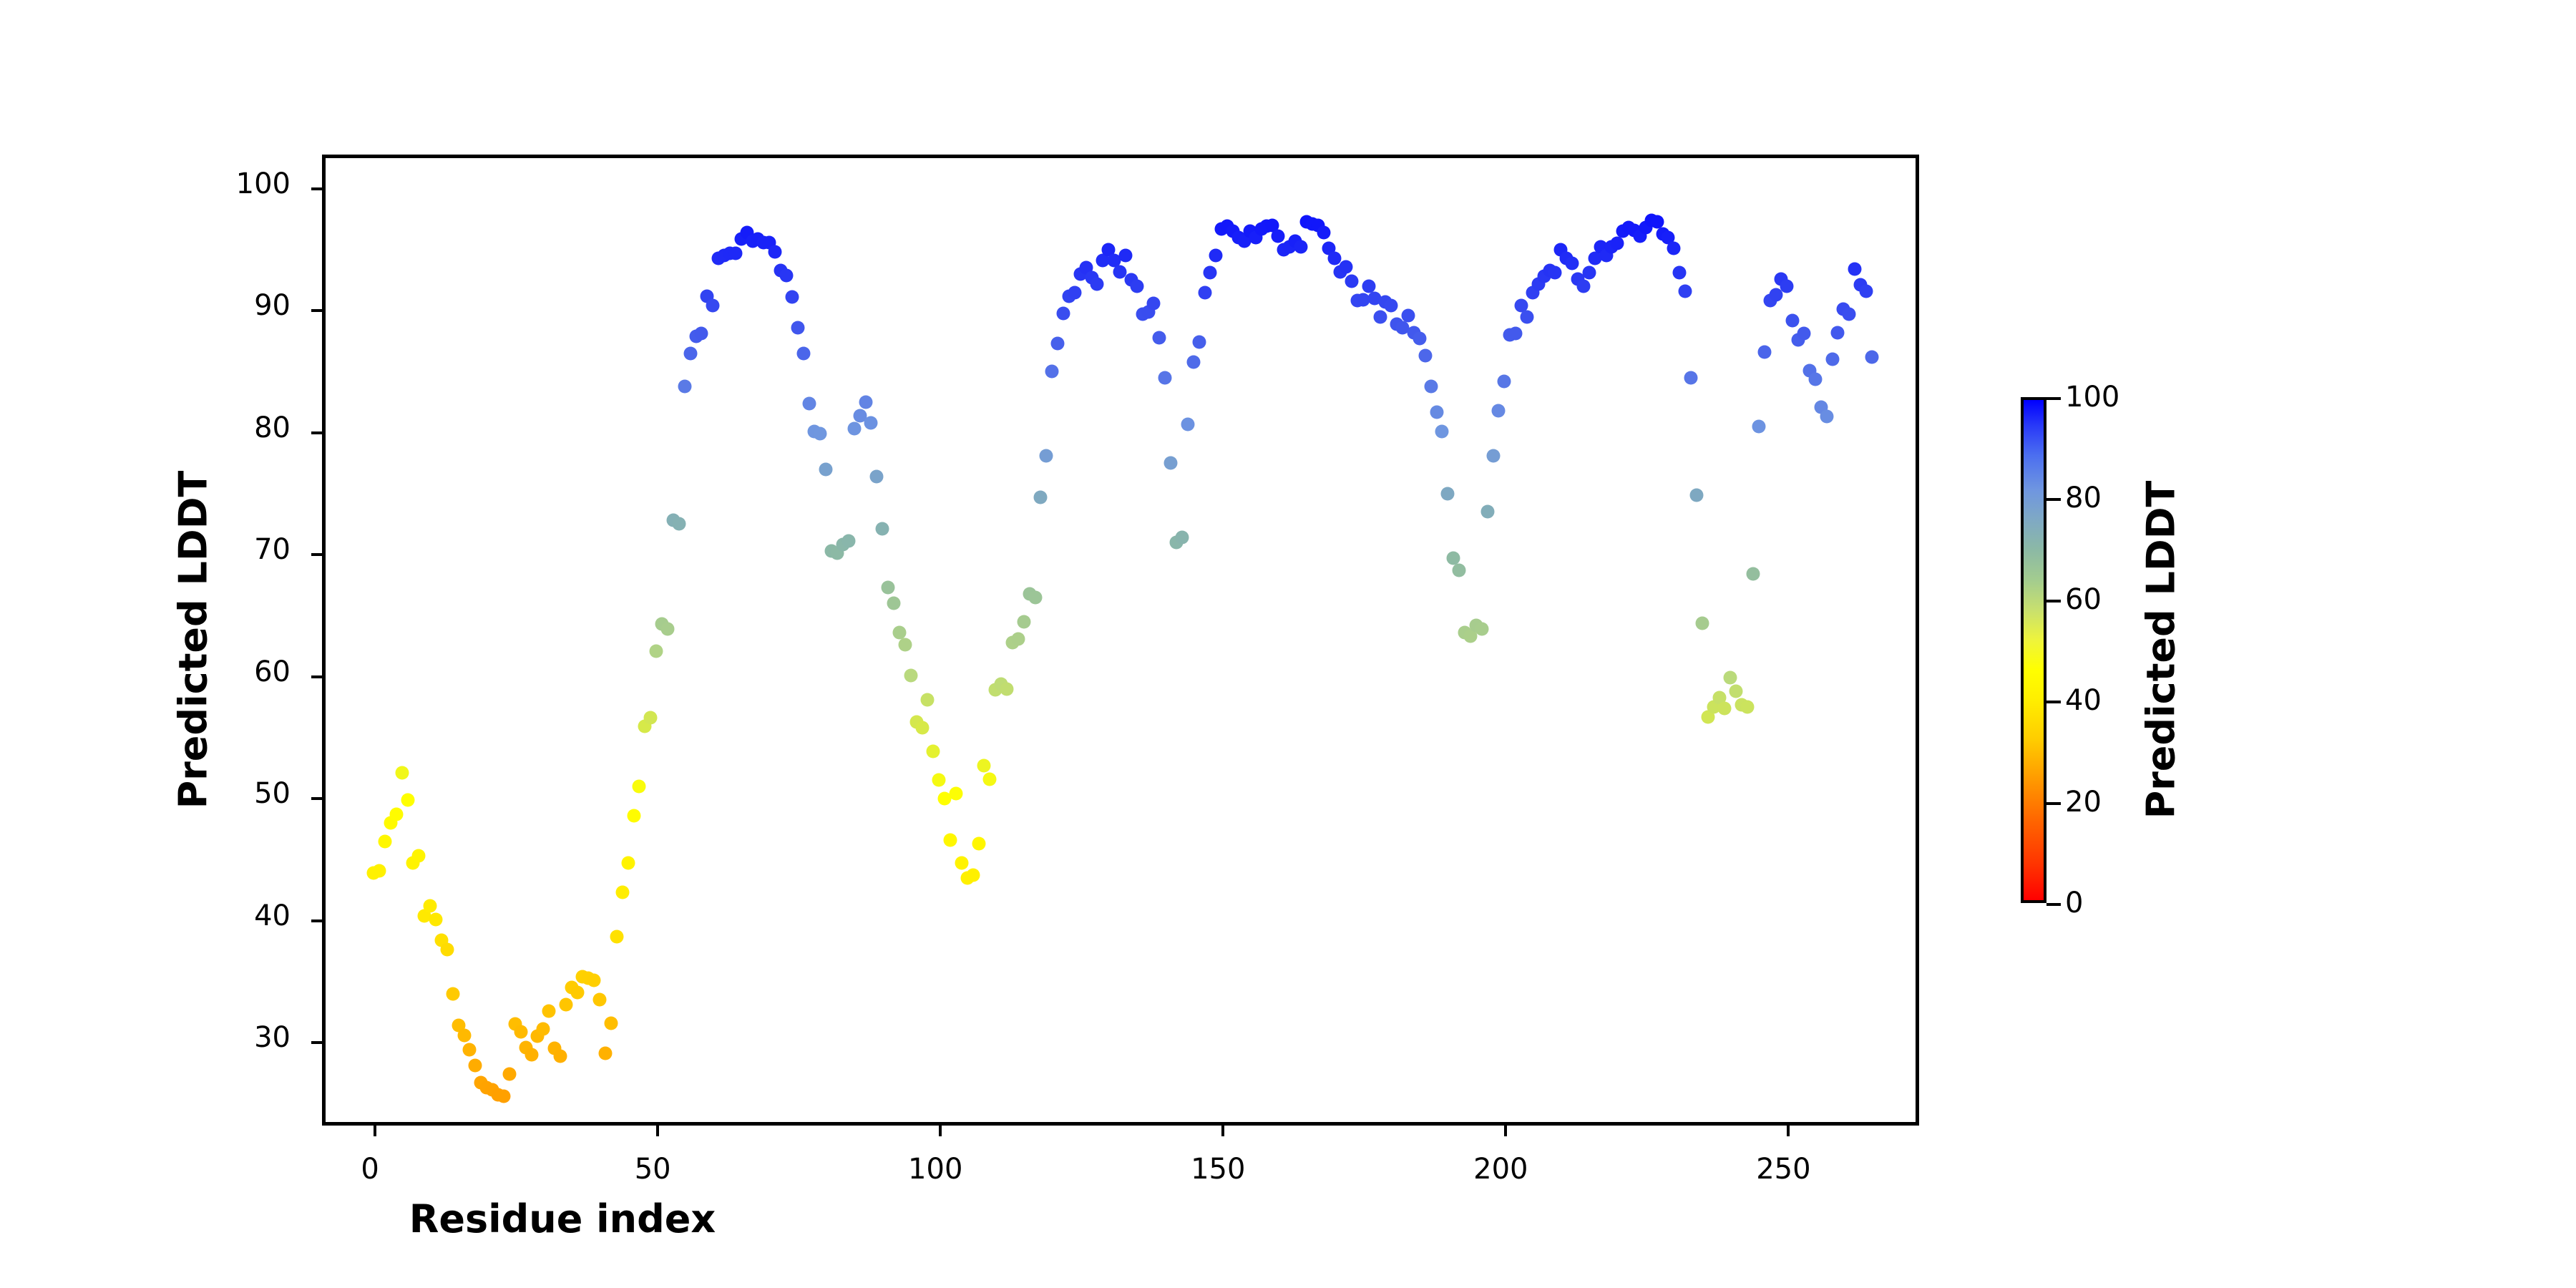 This screenshot has height=1288, width=2576. Describe the element at coordinates (263, 183) in the screenshot. I see `y-axis-tick-label: 100` at that location.